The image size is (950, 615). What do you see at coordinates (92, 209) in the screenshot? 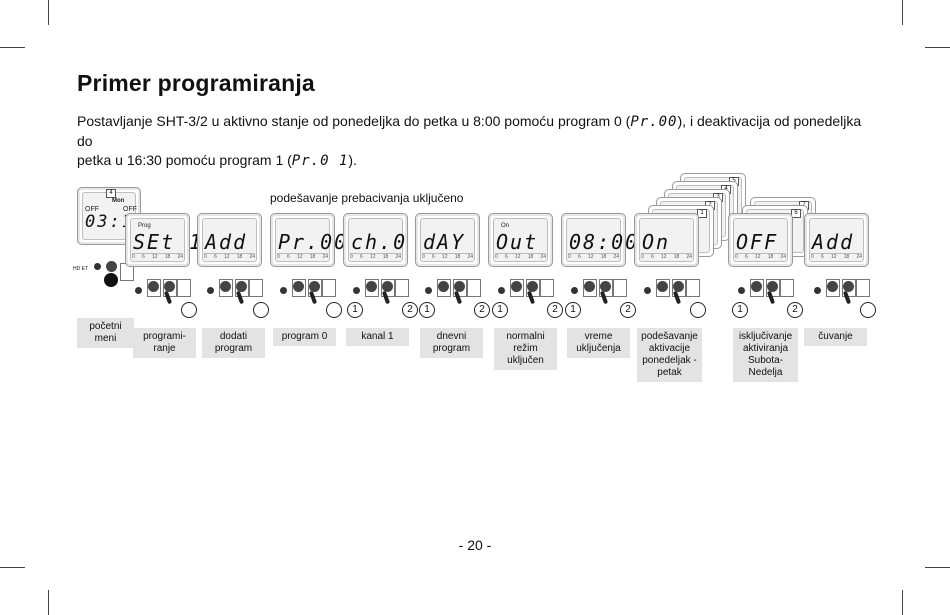
I see `off-left-label: OFF` at bounding box center [92, 209].